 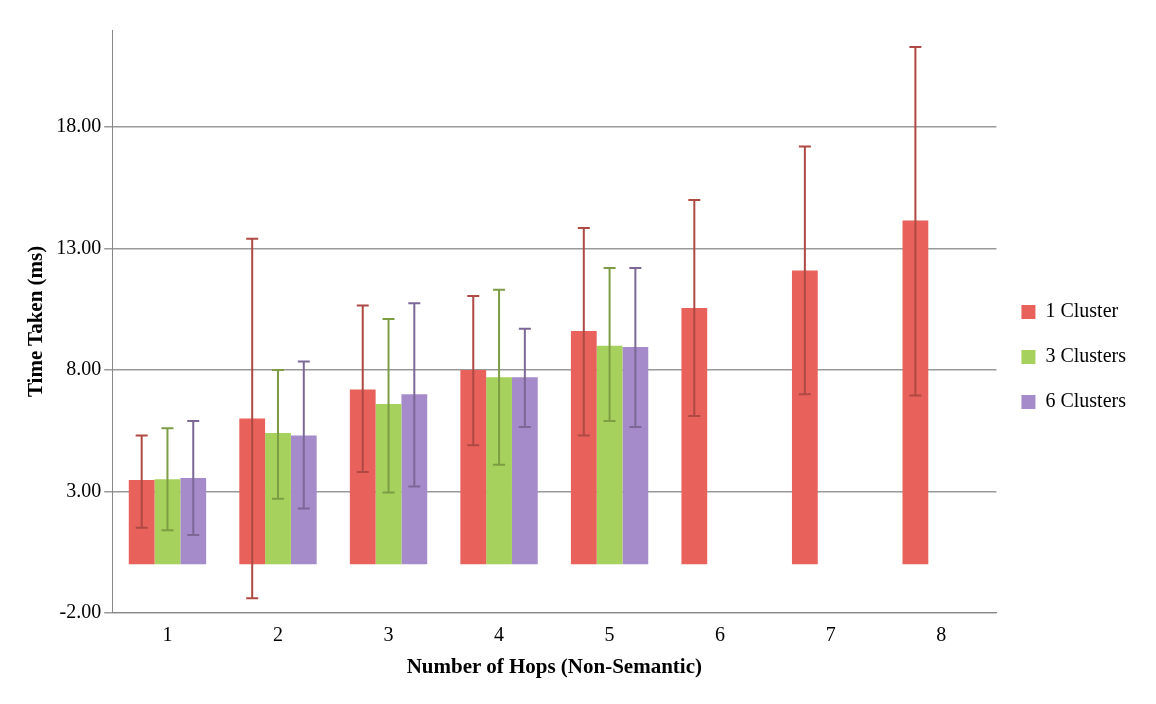 What do you see at coordinates (79, 125) in the screenshot?
I see `y-tick-label: 18.00` at bounding box center [79, 125].